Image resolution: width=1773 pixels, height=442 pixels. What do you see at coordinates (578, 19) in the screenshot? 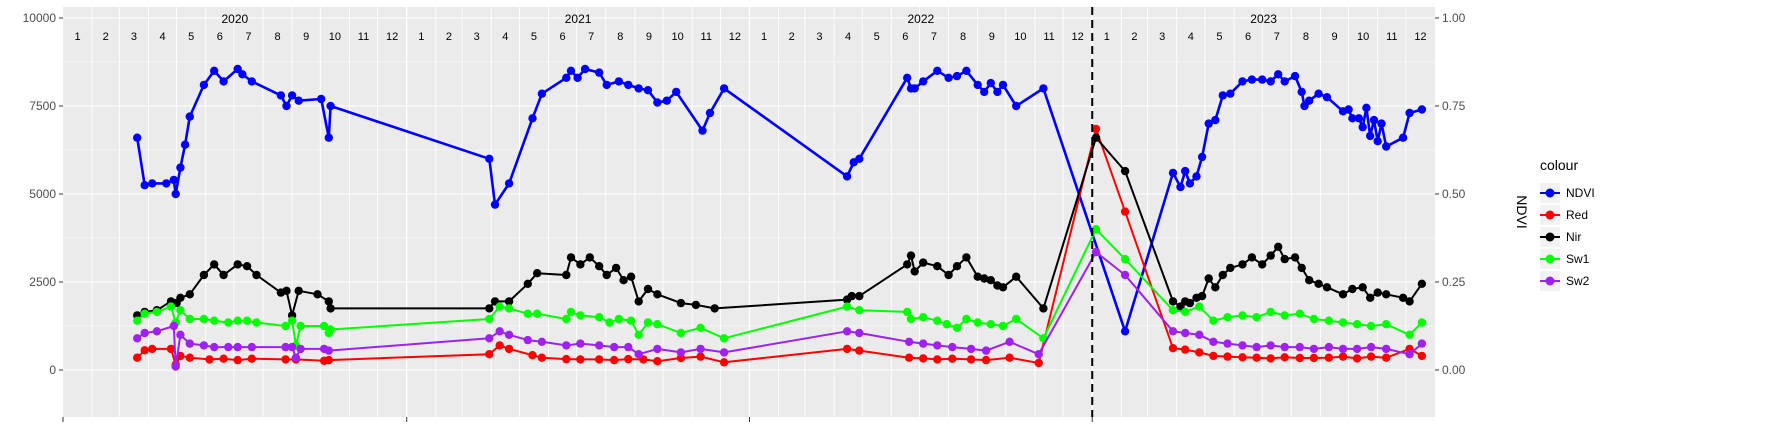
I see `year-label: 2021` at bounding box center [578, 19].